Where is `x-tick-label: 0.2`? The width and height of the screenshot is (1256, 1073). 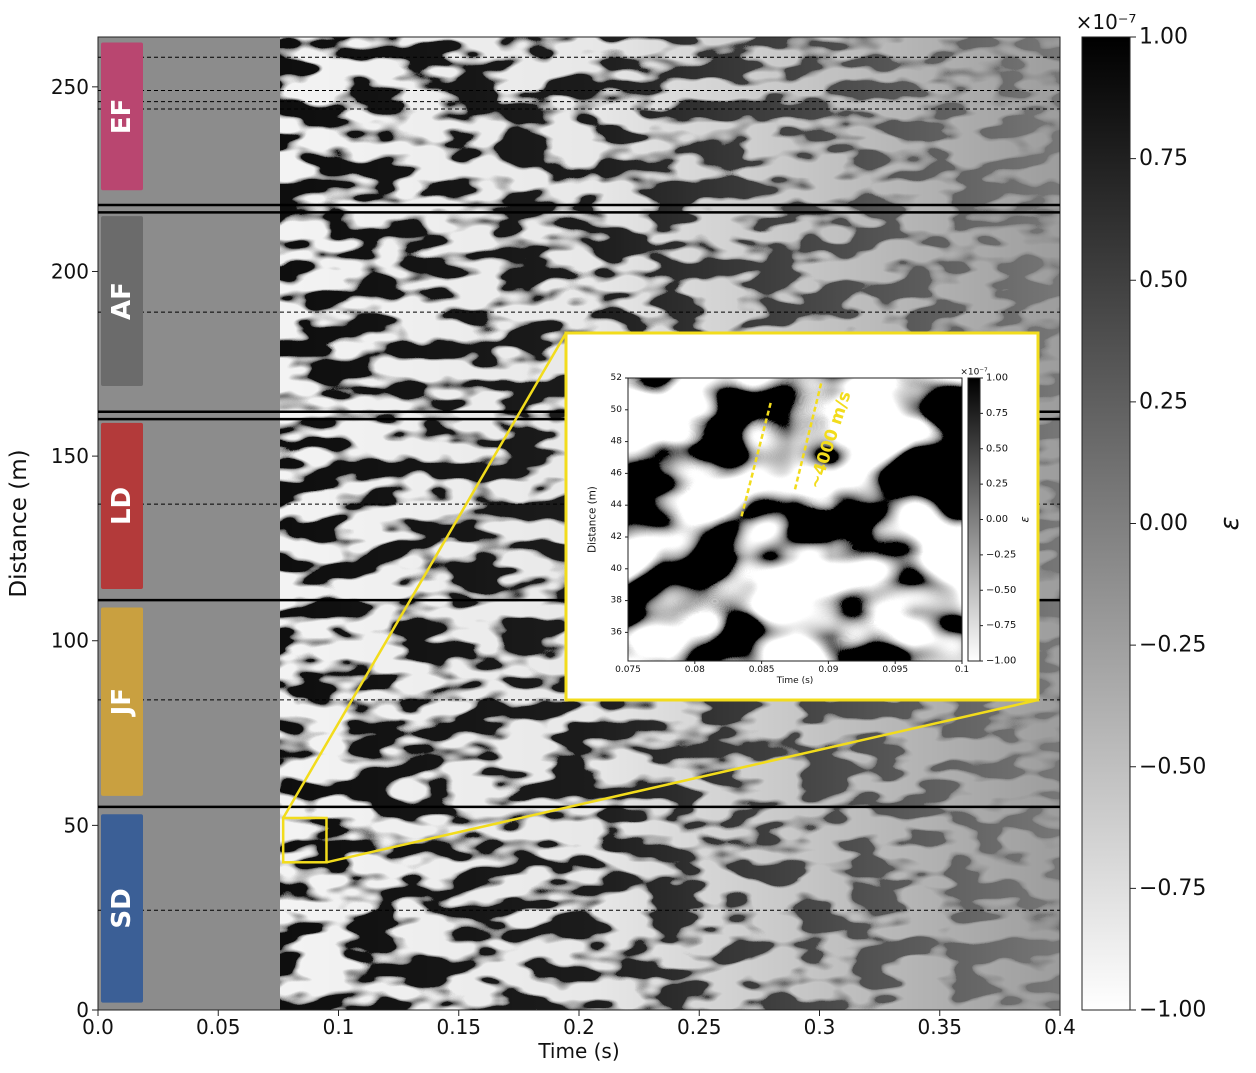
x-tick-label: 0.2 is located at coordinates (579, 1027).